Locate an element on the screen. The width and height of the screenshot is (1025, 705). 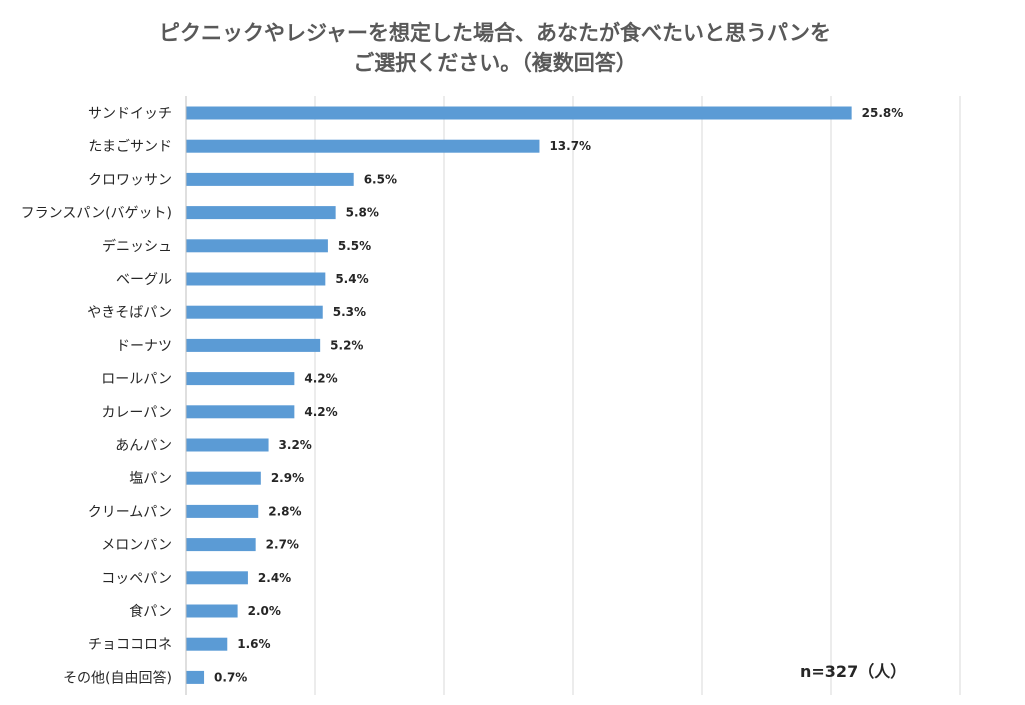
category-label: フランスパン(バゲット) is located at coordinates (96, 214).